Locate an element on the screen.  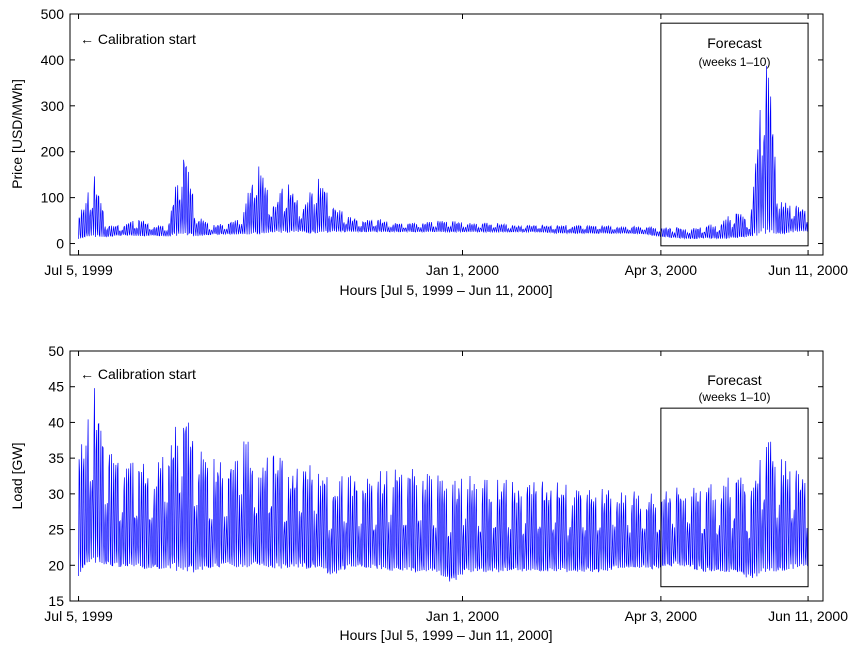
load-ytick-label: 20 is located at coordinates (56, 565).